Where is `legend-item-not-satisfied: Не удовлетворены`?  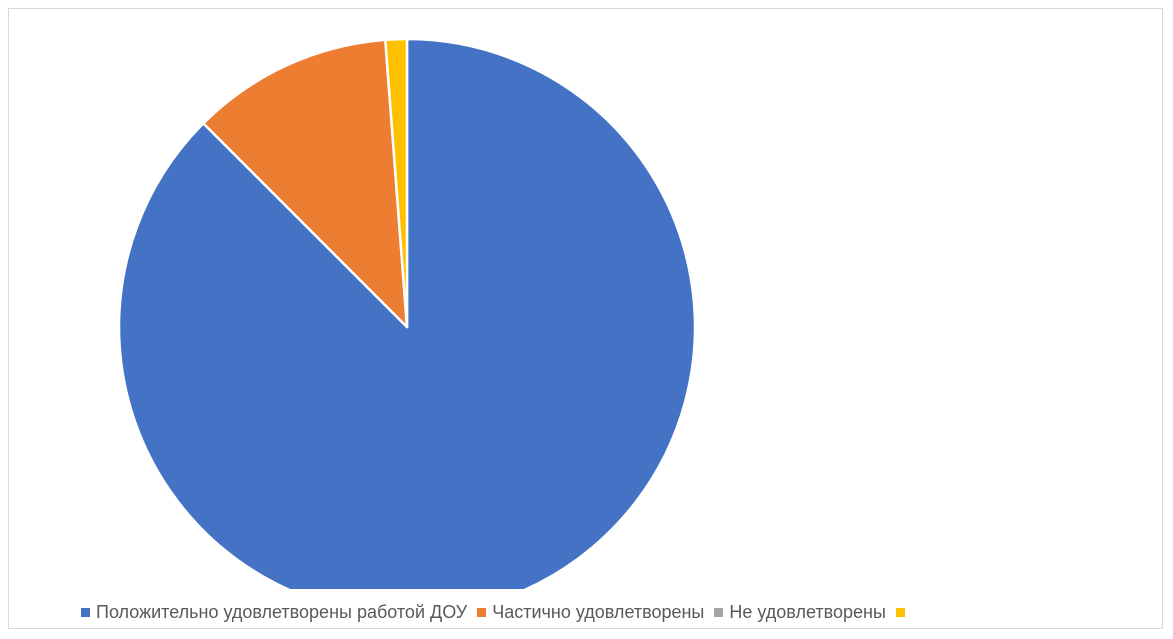 legend-item-not-satisfied: Не удовлетворены is located at coordinates (800, 612).